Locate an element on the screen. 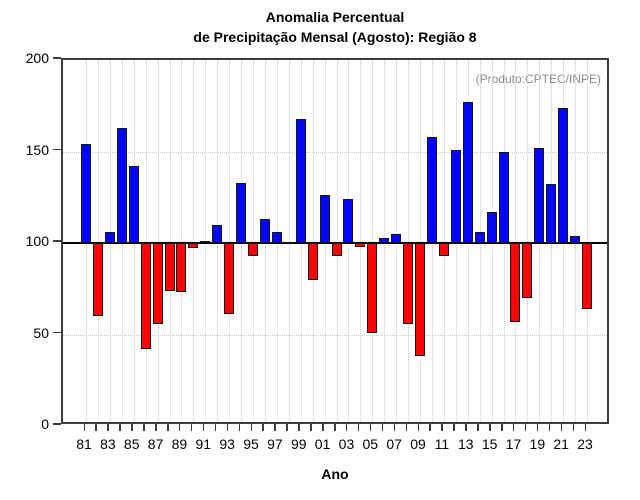 Image resolution: width=640 pixels, height=500 pixels. x-tick-label-85: 85 is located at coordinates (131, 444).